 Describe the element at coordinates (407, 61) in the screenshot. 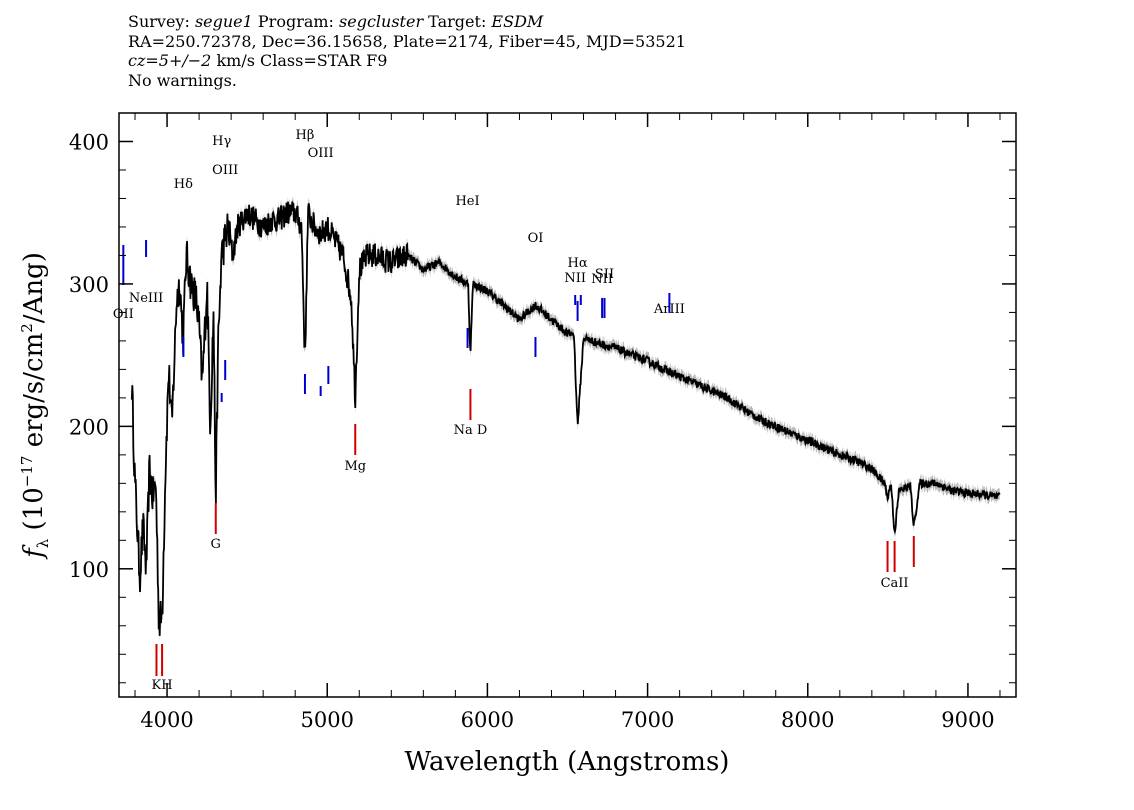

I see `header-line-redshift: cz=5+/−2 km/s Class=STAR F9` at that location.